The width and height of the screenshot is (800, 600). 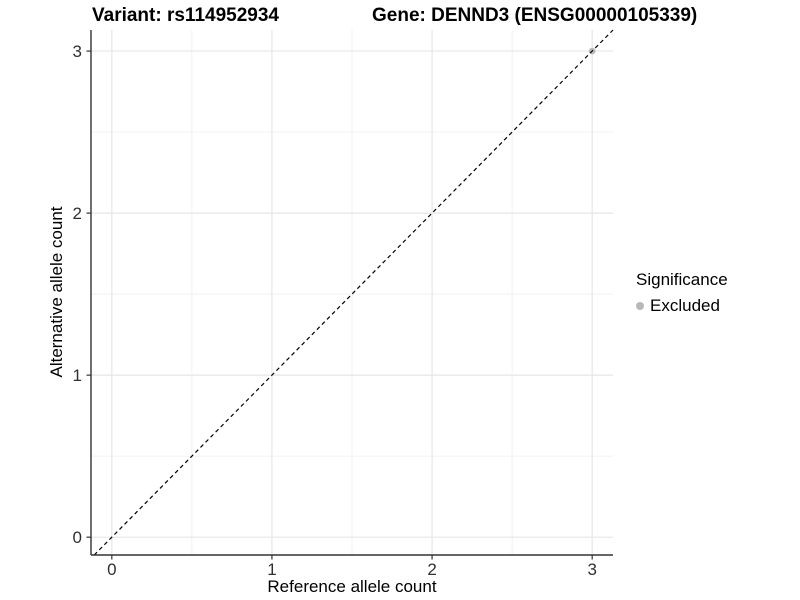 I want to click on legend-item-label: Excluded, so click(x=685, y=305).